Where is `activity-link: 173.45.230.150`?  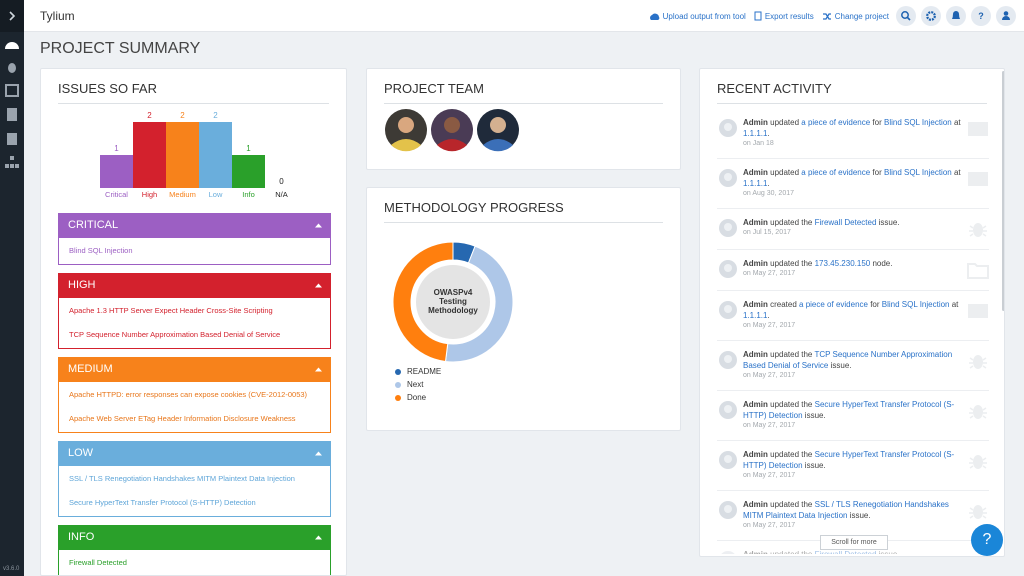
activity-link: 173.45.230.150 is located at coordinates (842, 263).